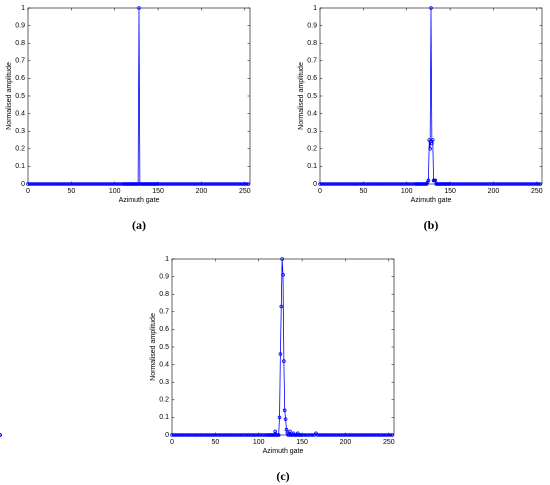  Describe the element at coordinates (430, 96) in the screenshot. I see `series-line` at that location.